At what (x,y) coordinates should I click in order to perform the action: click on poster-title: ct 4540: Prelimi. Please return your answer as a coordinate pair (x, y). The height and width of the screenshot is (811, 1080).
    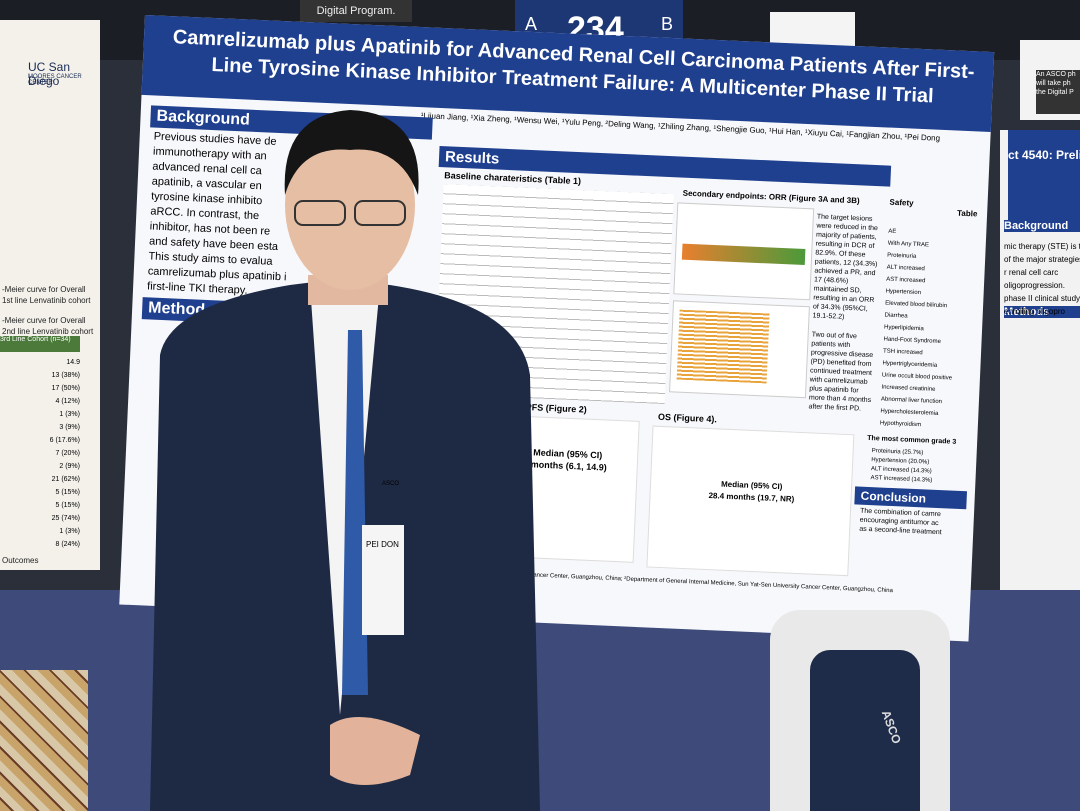
    Looking at the image, I should click on (1044, 179).